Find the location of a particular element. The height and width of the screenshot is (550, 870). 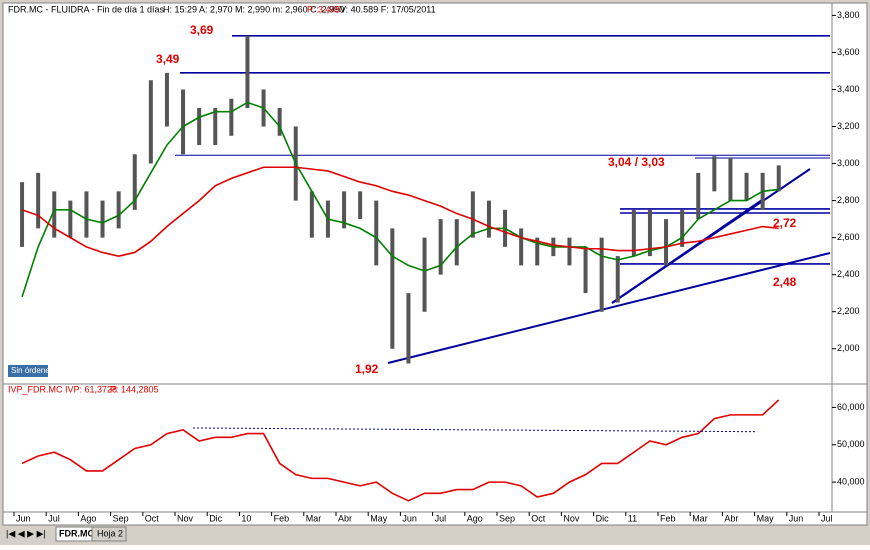

x-tick-label: 11 is located at coordinates (632, 518).